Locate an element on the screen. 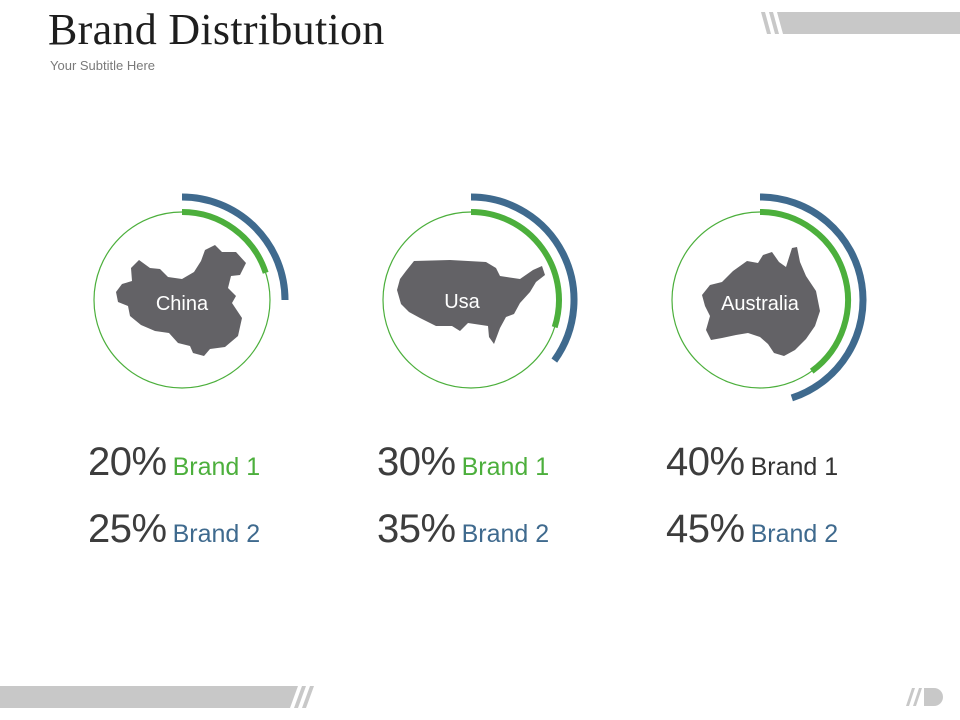 The width and height of the screenshot is (960, 720). australia-map-shape is located at coordinates (761, 301).